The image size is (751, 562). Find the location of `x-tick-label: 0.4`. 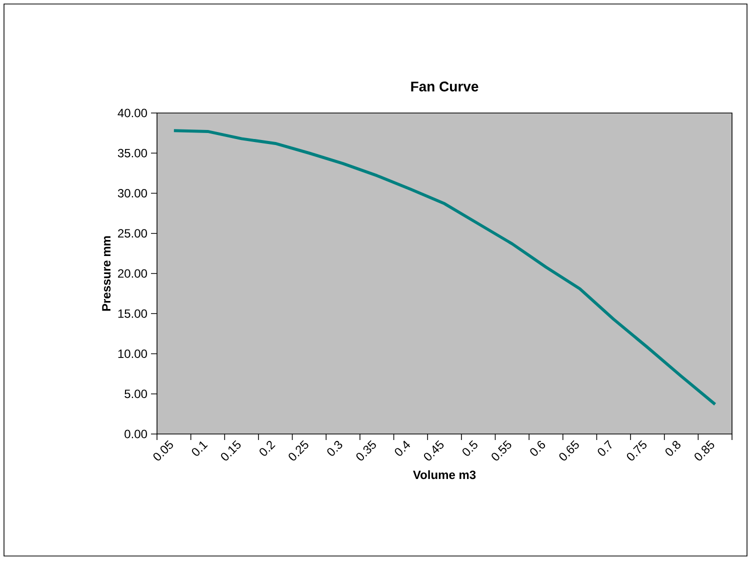

x-tick-label: 0.4 is located at coordinates (402, 448).